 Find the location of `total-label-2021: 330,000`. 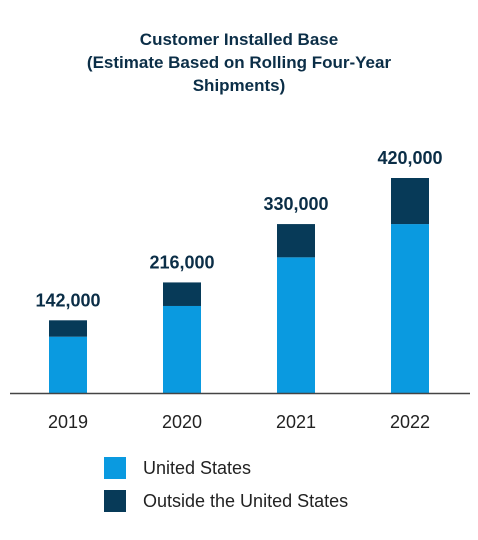

total-label-2021: 330,000 is located at coordinates (295, 204).